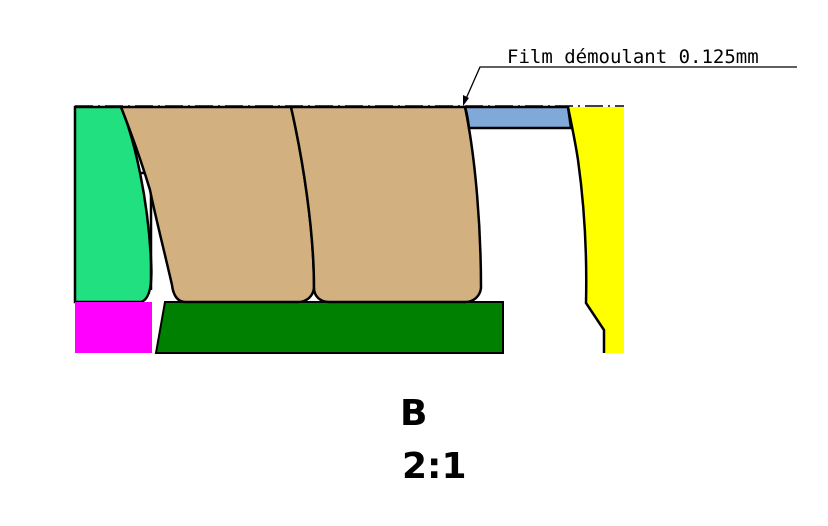  What do you see at coordinates (386, 204) in the screenshot?
I see `tan-part-right` at bounding box center [386, 204].